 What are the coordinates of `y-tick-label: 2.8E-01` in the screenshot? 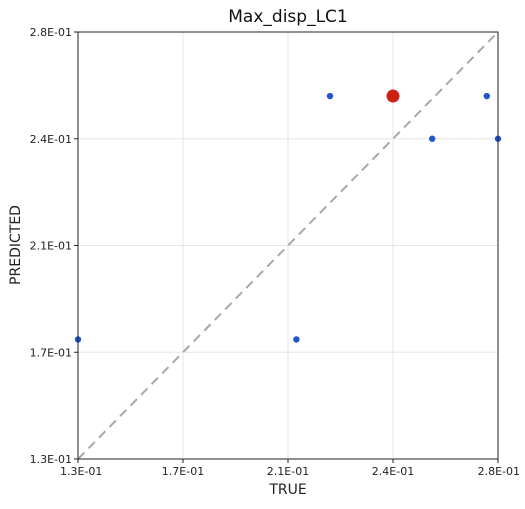 It's located at (51, 32).